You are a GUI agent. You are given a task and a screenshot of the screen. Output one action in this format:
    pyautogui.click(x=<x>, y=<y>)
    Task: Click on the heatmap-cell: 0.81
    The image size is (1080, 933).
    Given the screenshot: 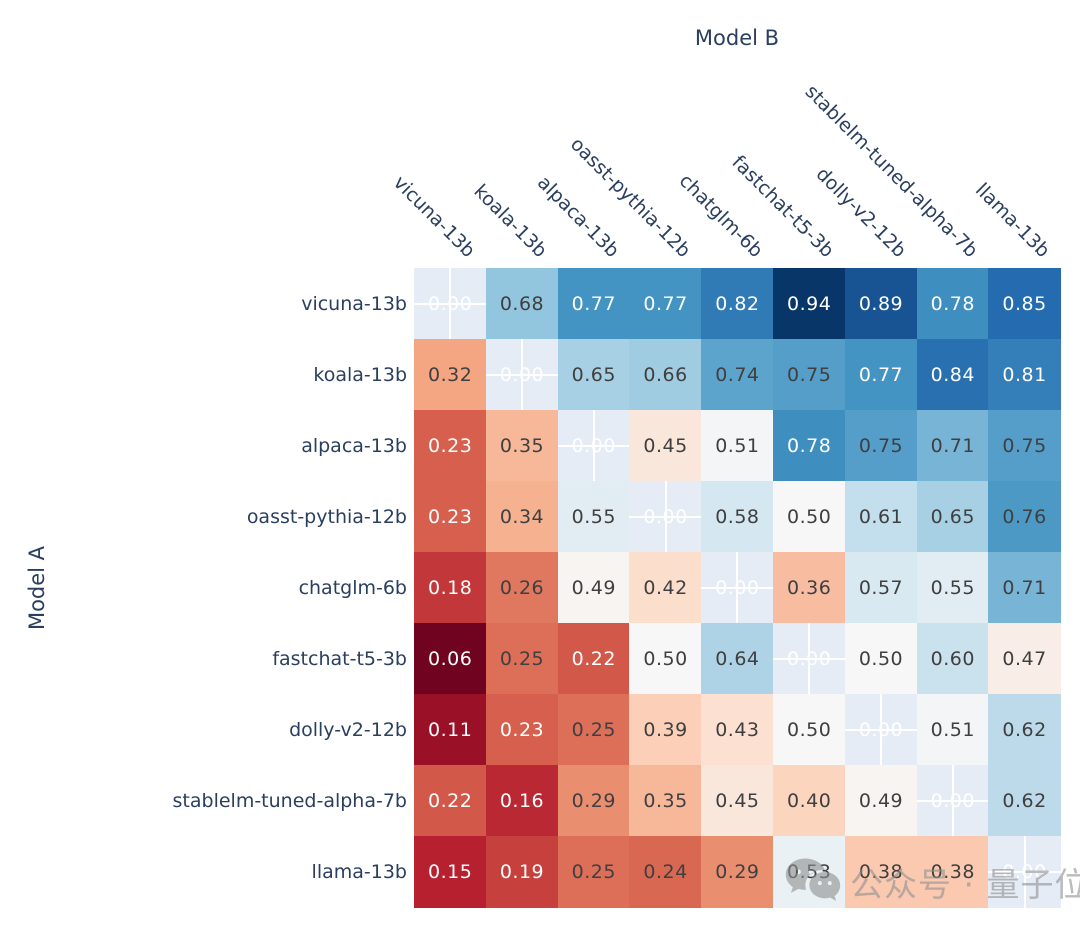 What is the action you would take?
    pyautogui.click(x=1024, y=375)
    